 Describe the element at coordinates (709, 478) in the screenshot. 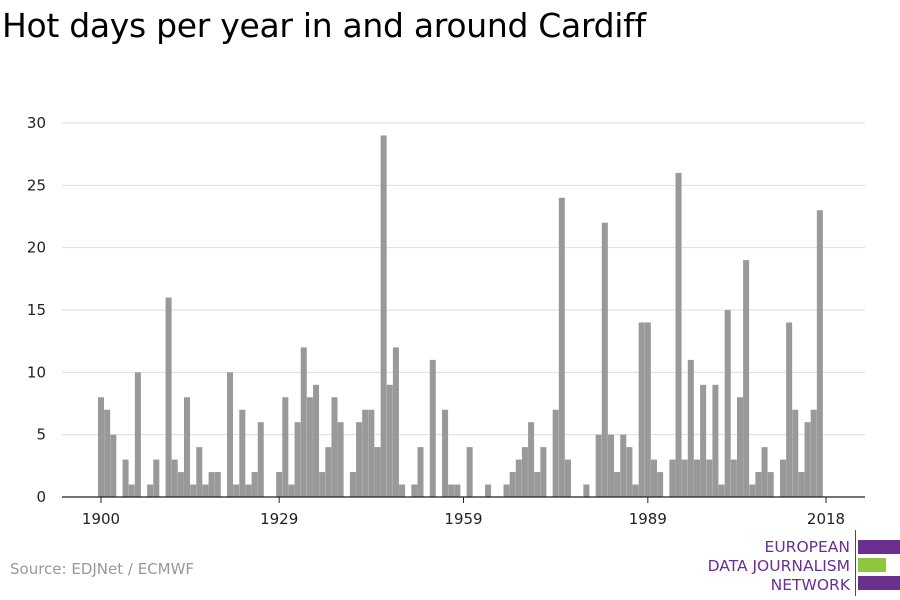

I see `bar-1999` at that location.